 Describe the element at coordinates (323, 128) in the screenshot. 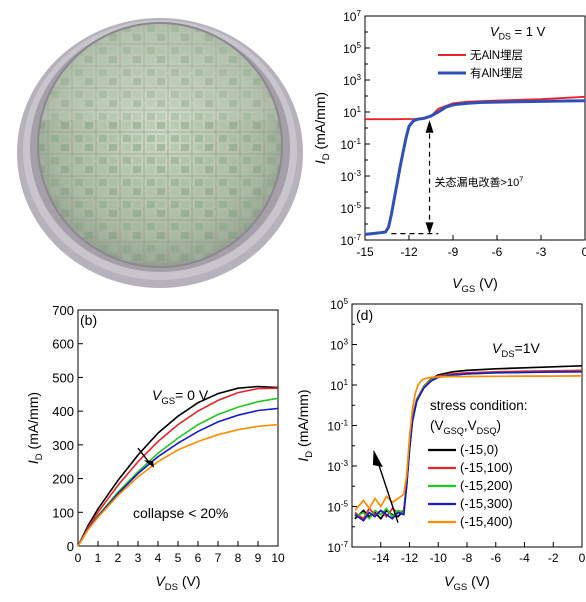

I see `chart-a-ylabel: ID (mA/mm)` at that location.